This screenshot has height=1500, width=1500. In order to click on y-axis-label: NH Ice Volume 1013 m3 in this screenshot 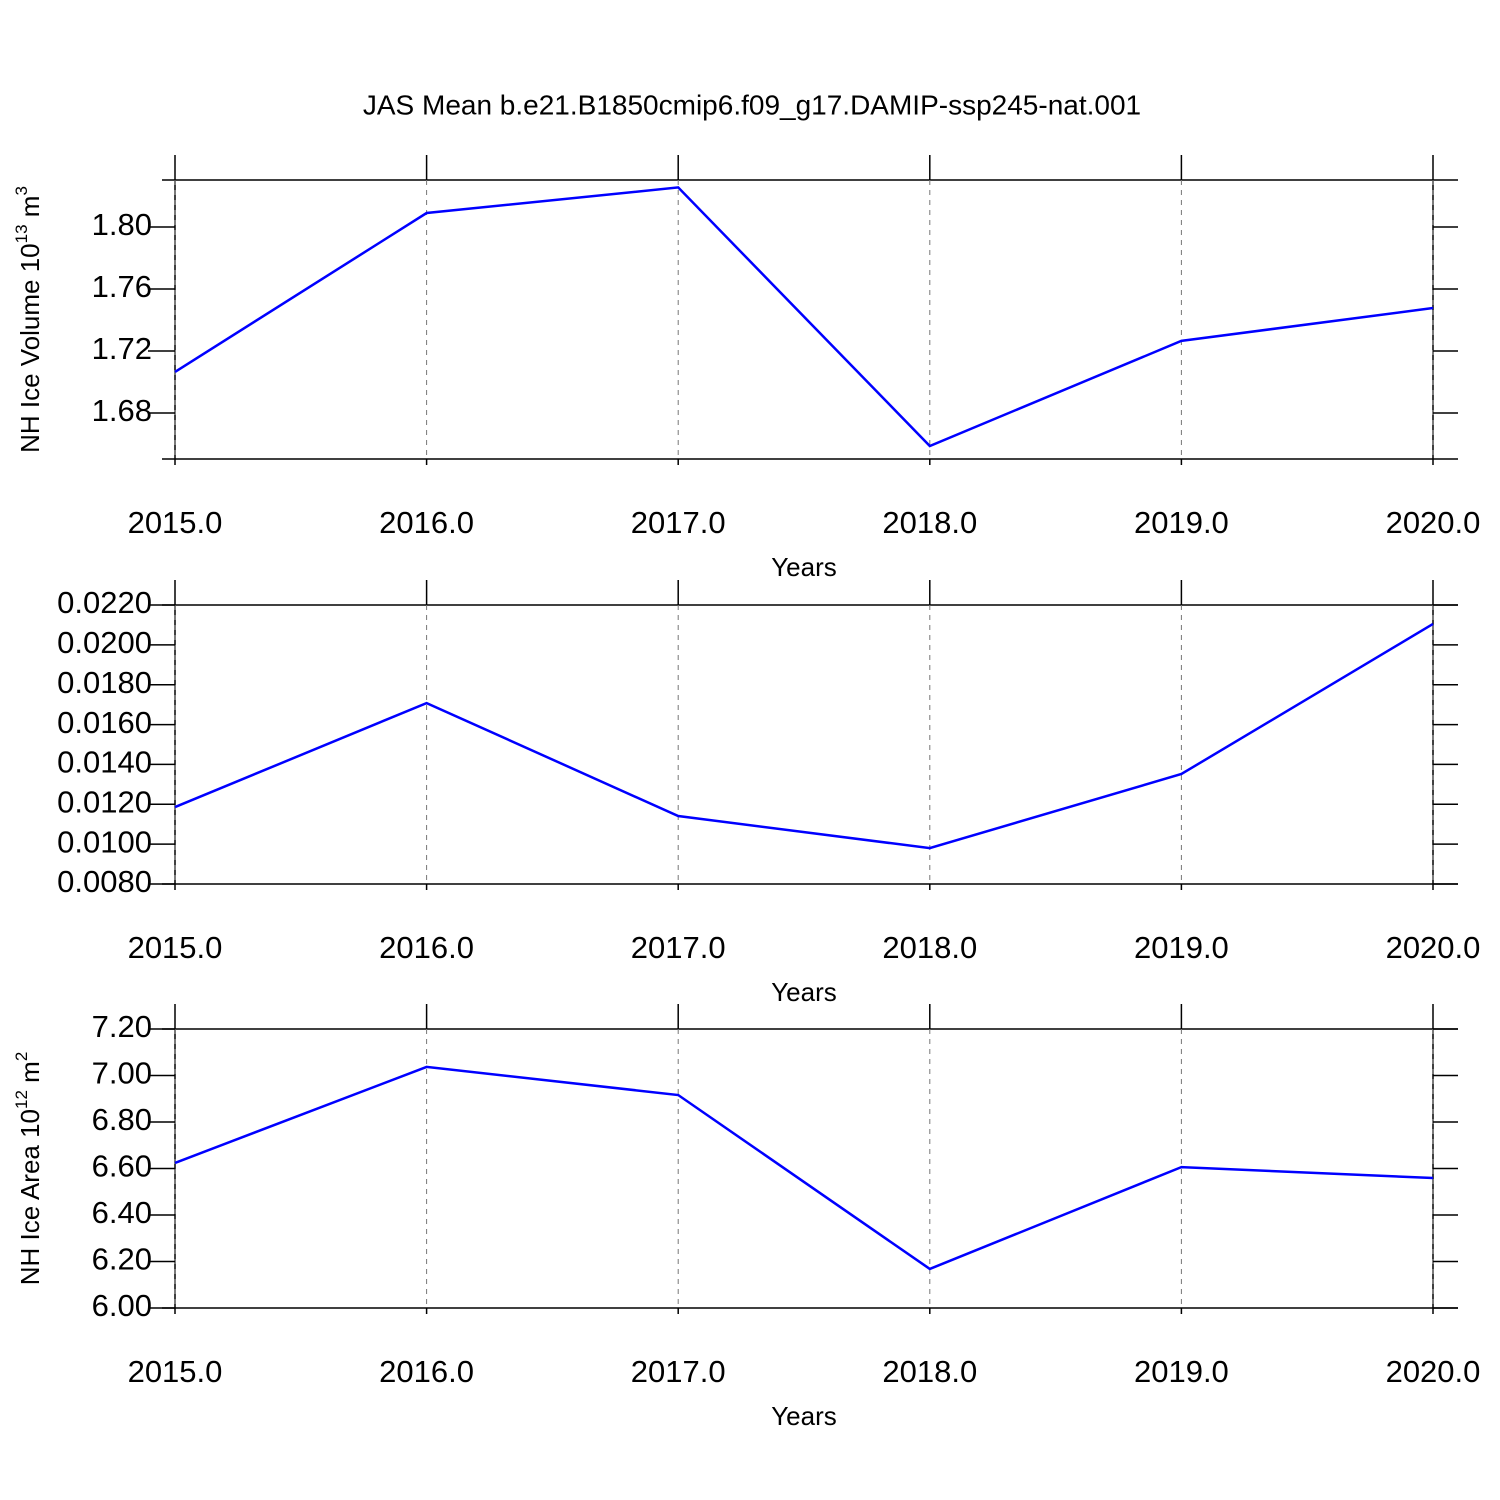, I will do `click(28, 319)`.